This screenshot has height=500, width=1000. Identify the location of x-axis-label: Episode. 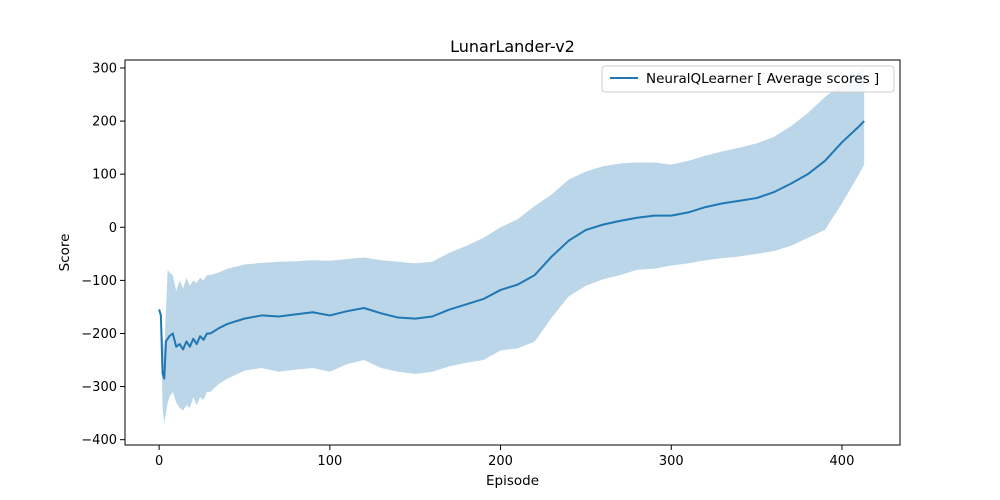
(512, 481).